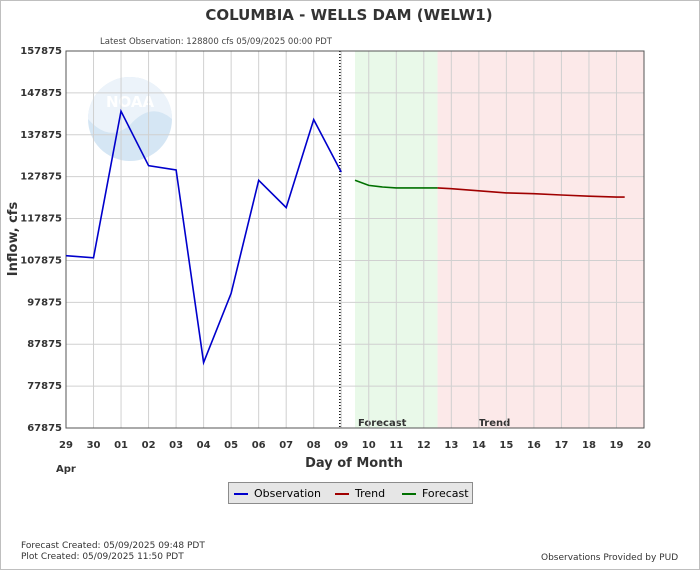 Image resolution: width=700 pixels, height=570 pixels. What do you see at coordinates (44, 302) in the screenshot?
I see `y-tick-label: 97875` at bounding box center [44, 302].